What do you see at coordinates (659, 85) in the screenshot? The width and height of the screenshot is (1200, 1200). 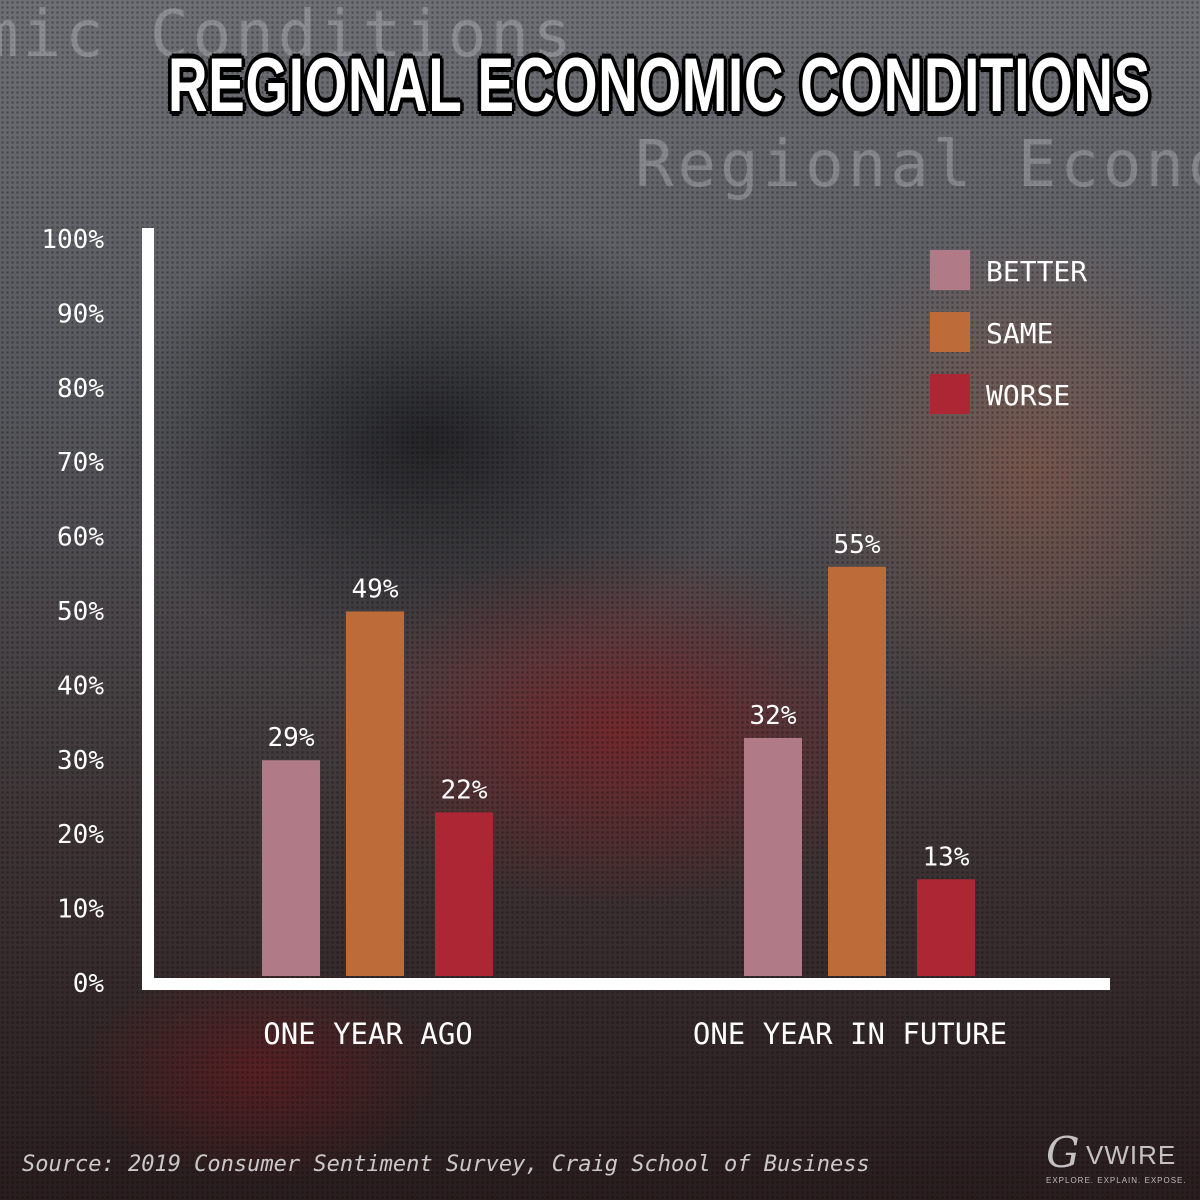 I see `chart-title: REGIONAL ECONOMIC CONDITIONS` at bounding box center [659, 85].